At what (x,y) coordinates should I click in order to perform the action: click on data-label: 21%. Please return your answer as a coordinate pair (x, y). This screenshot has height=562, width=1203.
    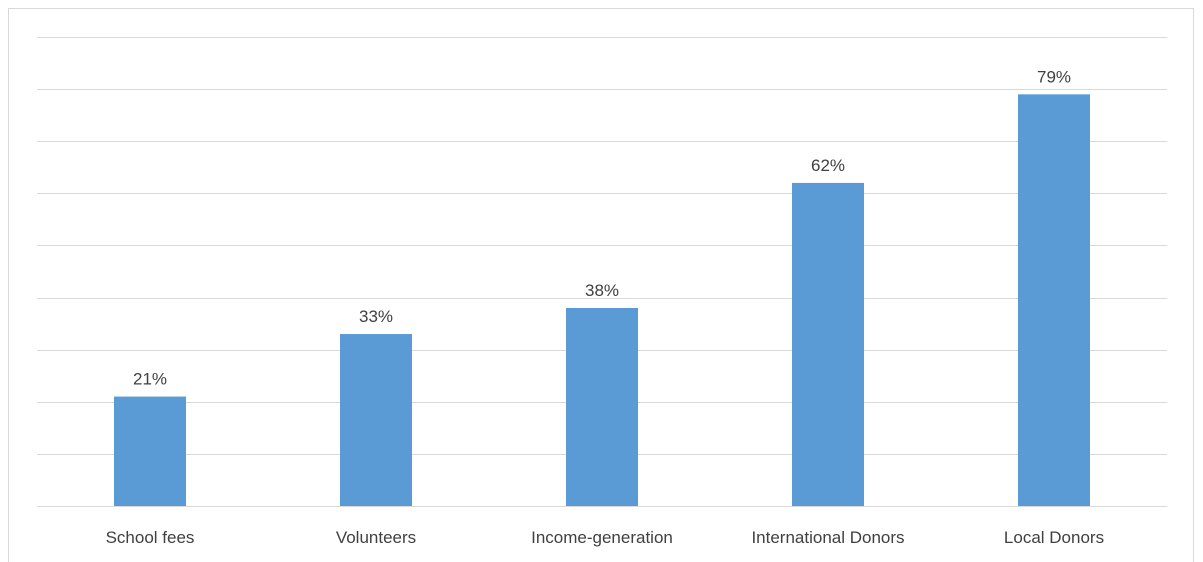
    Looking at the image, I should click on (150, 379).